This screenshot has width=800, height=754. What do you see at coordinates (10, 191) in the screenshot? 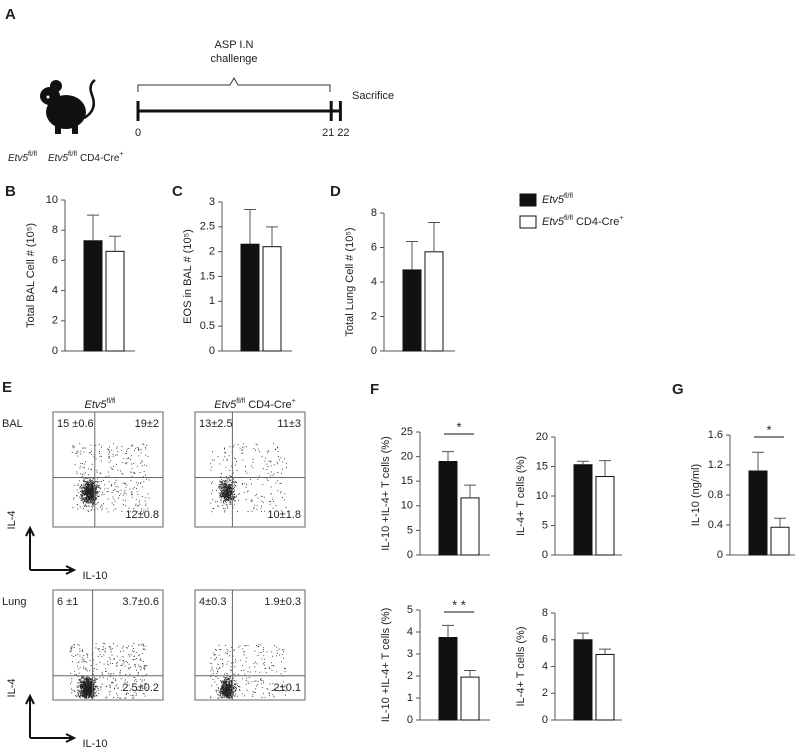
I see `panel-label: B` at bounding box center [10, 191].